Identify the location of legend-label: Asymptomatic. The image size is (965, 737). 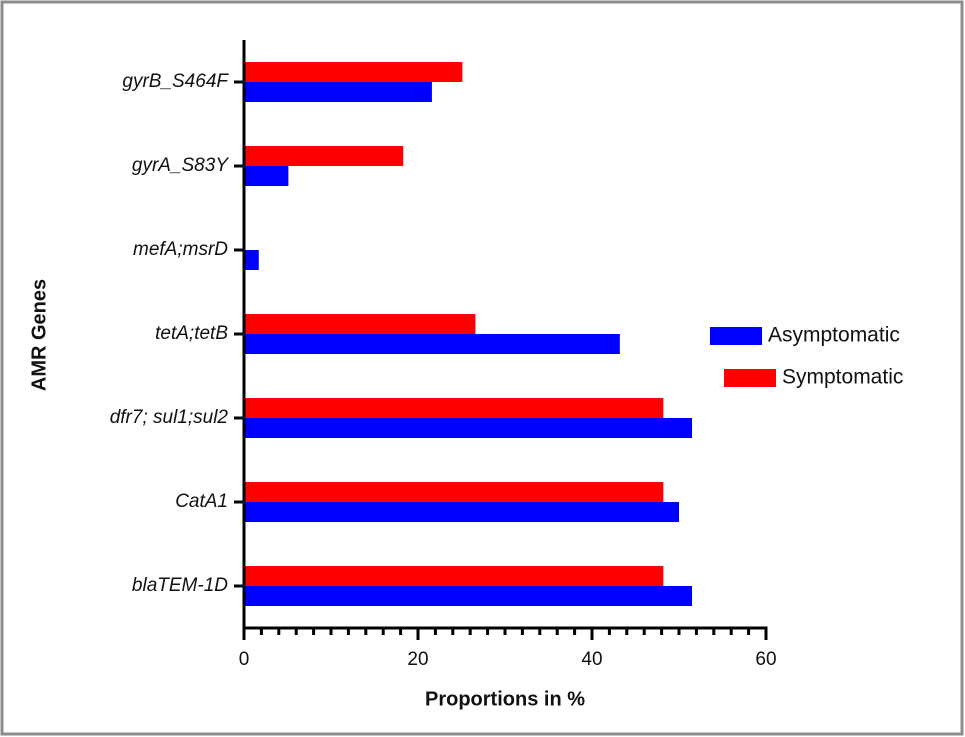
(834, 335).